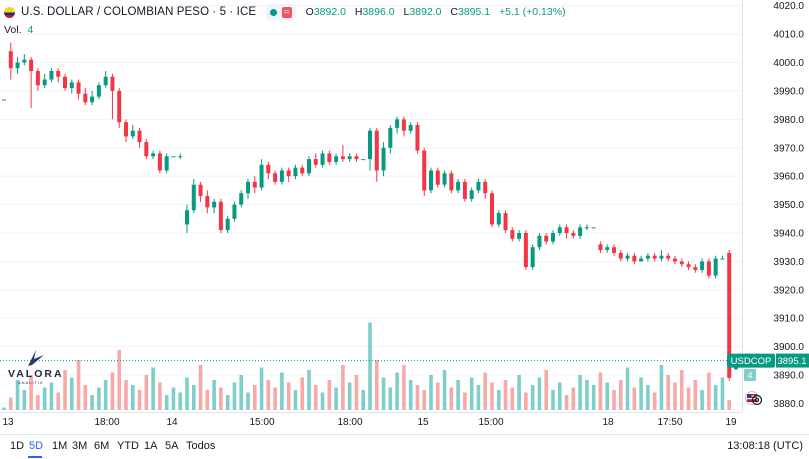  Describe the element at coordinates (788, 205) in the screenshot. I see `price-tick-label: 3950.0` at that location.